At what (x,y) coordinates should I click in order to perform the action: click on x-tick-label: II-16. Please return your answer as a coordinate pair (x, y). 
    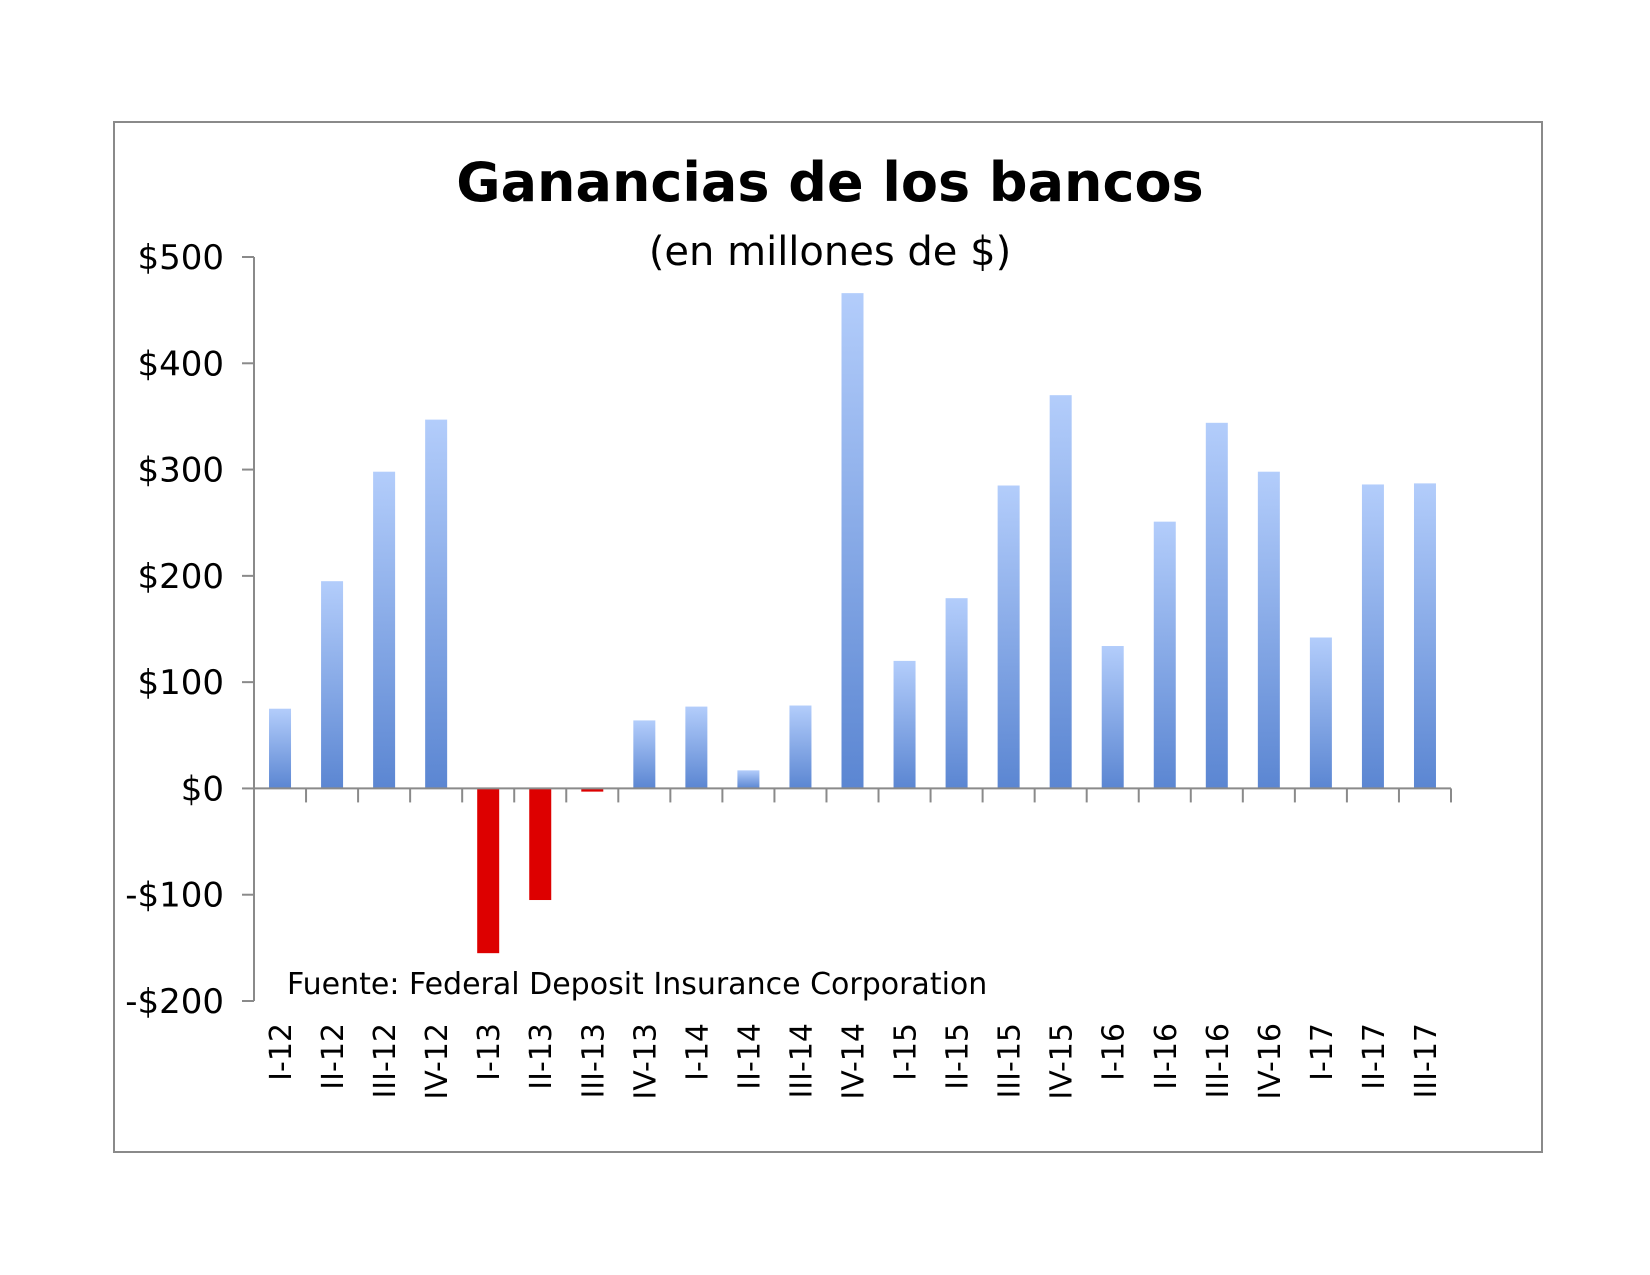
    Looking at the image, I should click on (1166, 1056).